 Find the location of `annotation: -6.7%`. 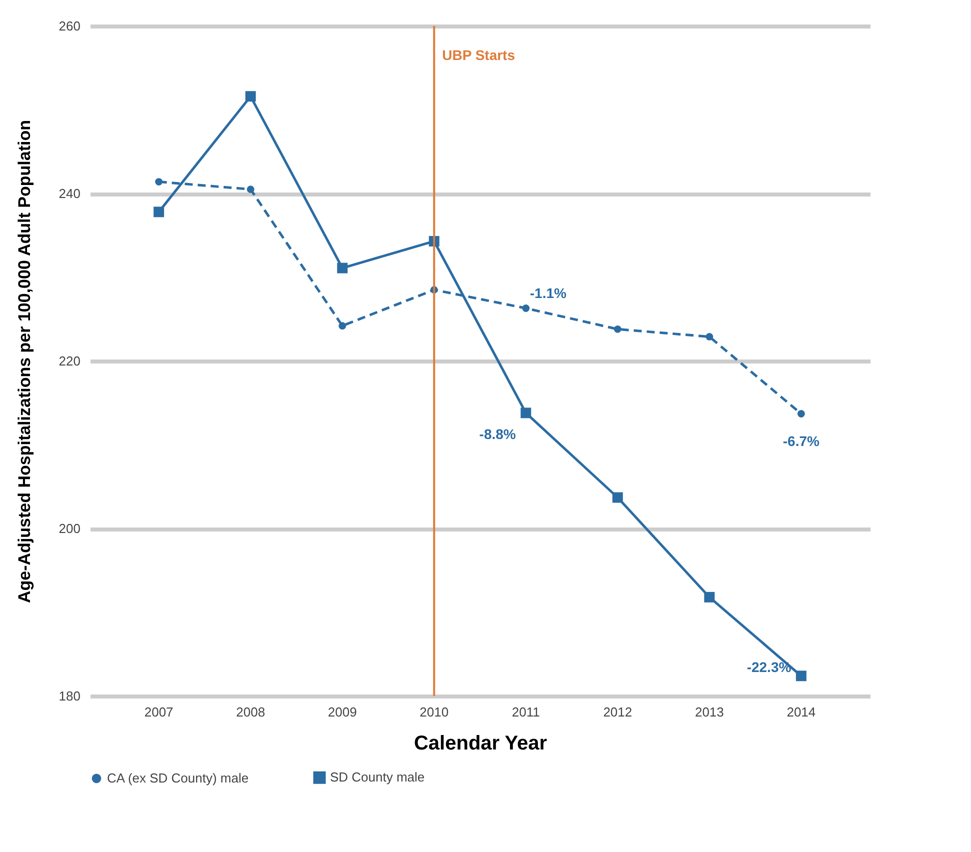

annotation: -6.7% is located at coordinates (801, 440).